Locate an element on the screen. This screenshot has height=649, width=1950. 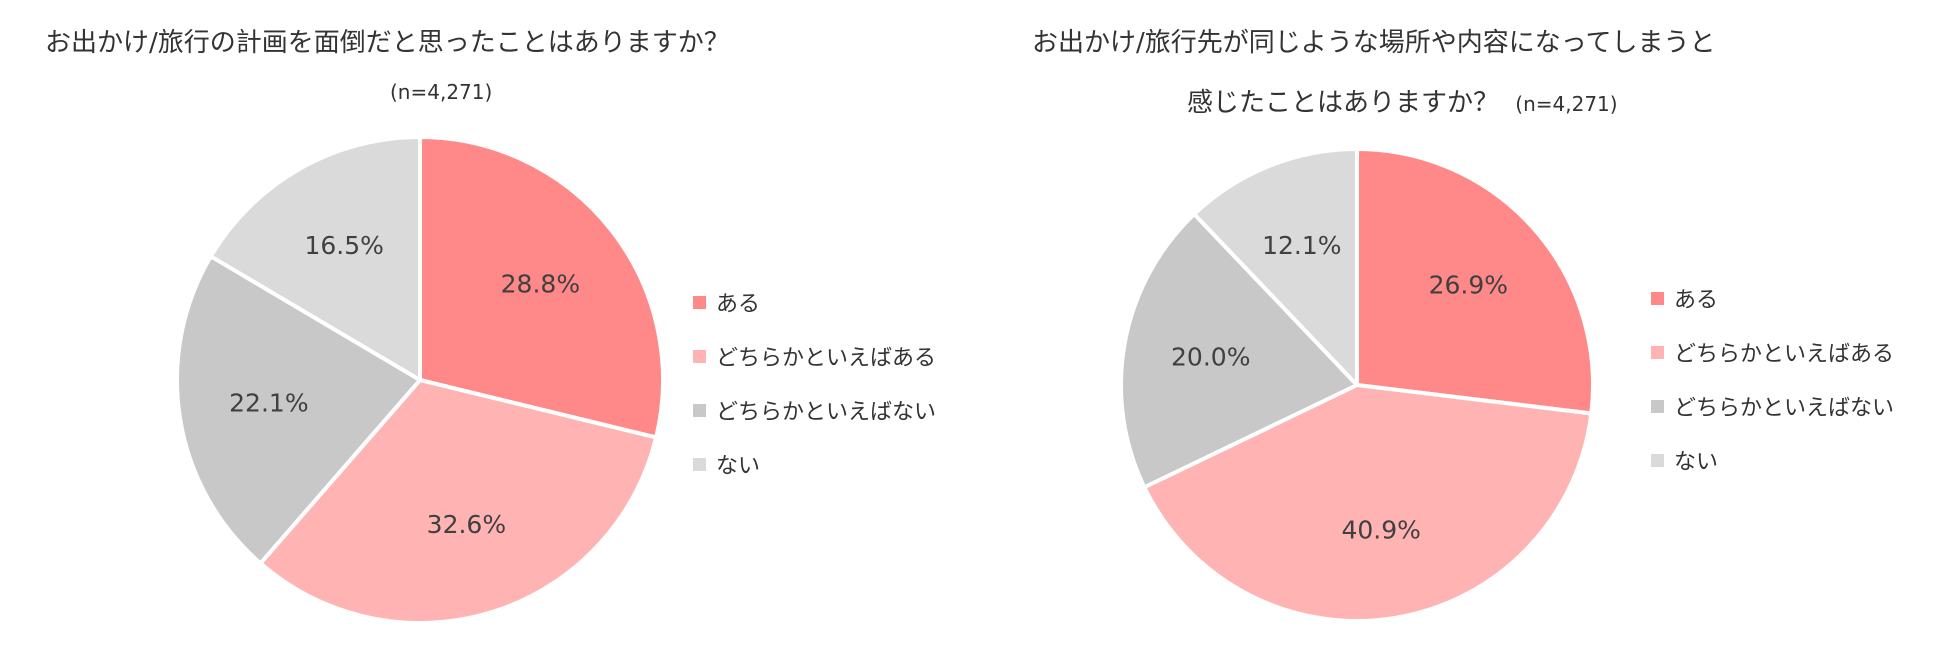
slice-somewhat-aru-label: 40.9% is located at coordinates (1380, 530).